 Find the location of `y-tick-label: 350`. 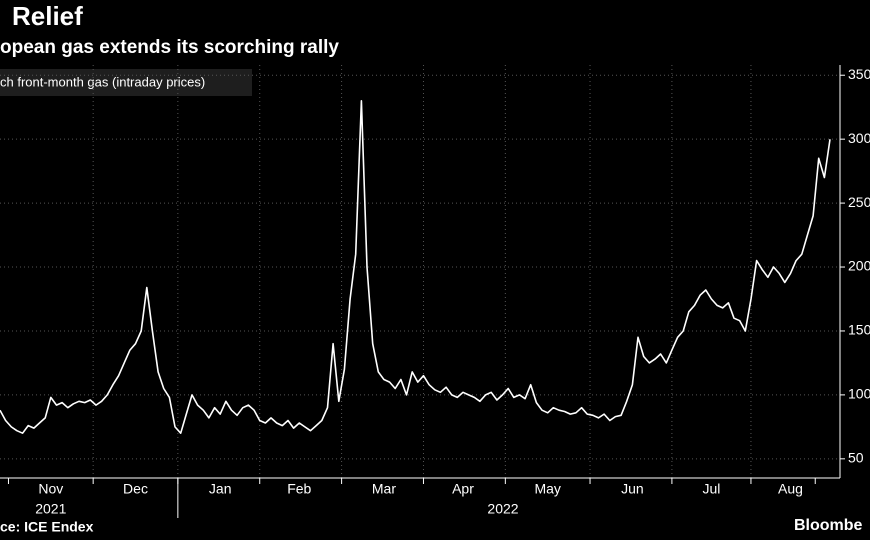

y-tick-label: 350 is located at coordinates (859, 74).